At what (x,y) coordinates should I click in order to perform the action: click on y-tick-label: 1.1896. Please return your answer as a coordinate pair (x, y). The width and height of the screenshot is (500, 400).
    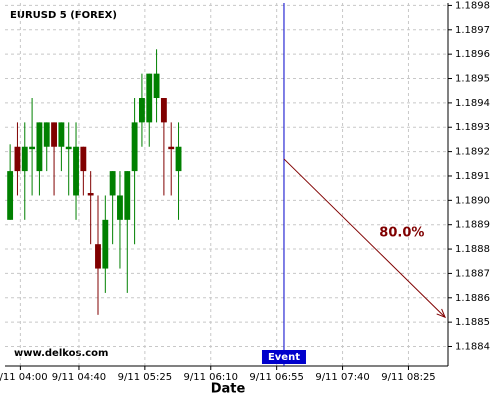
    Looking at the image, I should click on (472, 54).